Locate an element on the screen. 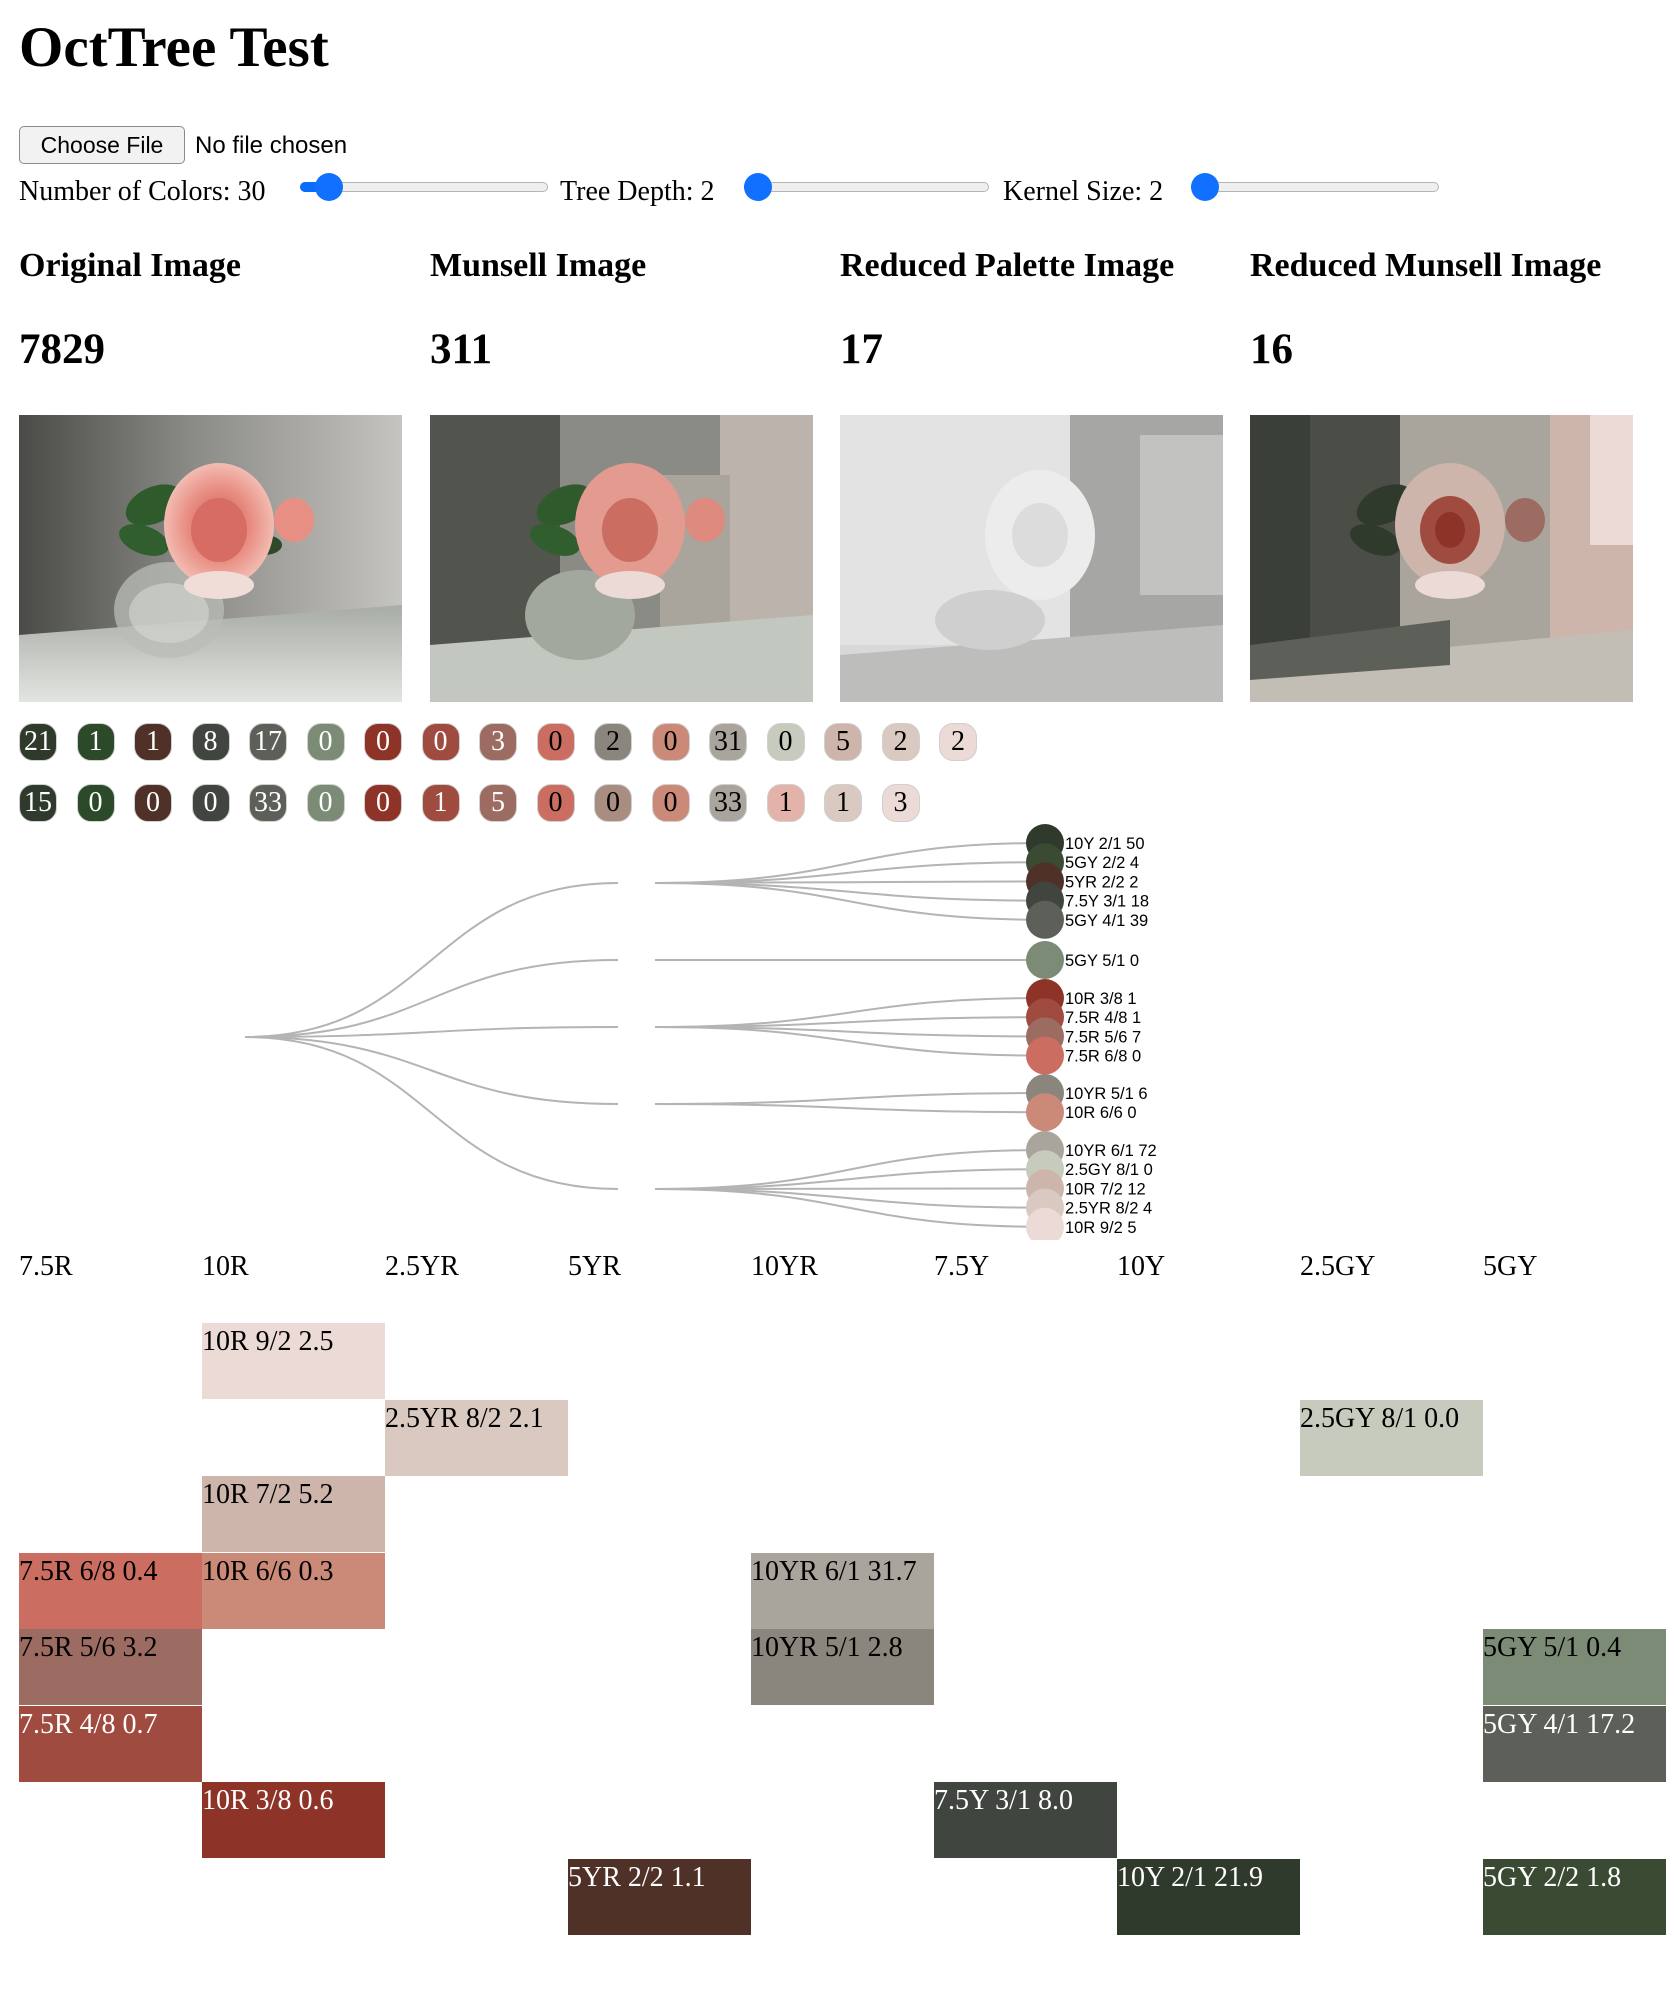 The image size is (1674, 2000). reduced-munsell-image-title: Reduced Munsell Image is located at coordinates (1426, 265).